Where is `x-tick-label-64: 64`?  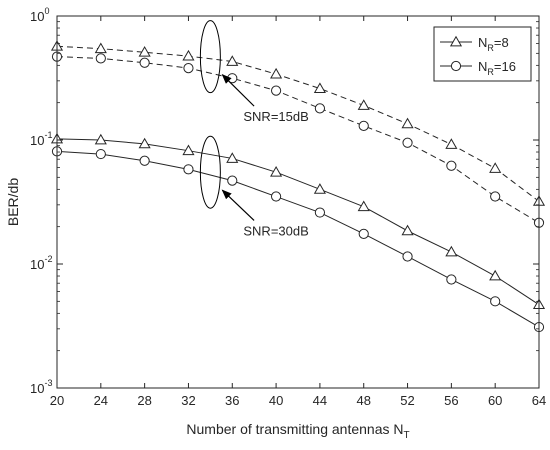
x-tick-label-64: 64 is located at coordinates (539, 400).